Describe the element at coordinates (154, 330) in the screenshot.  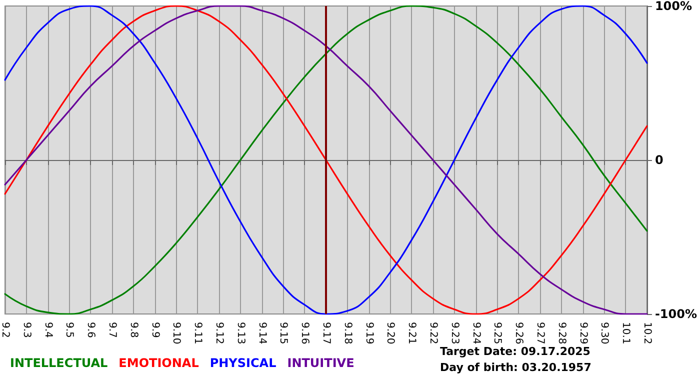
I see `x-tick-label: 9.9` at that location.